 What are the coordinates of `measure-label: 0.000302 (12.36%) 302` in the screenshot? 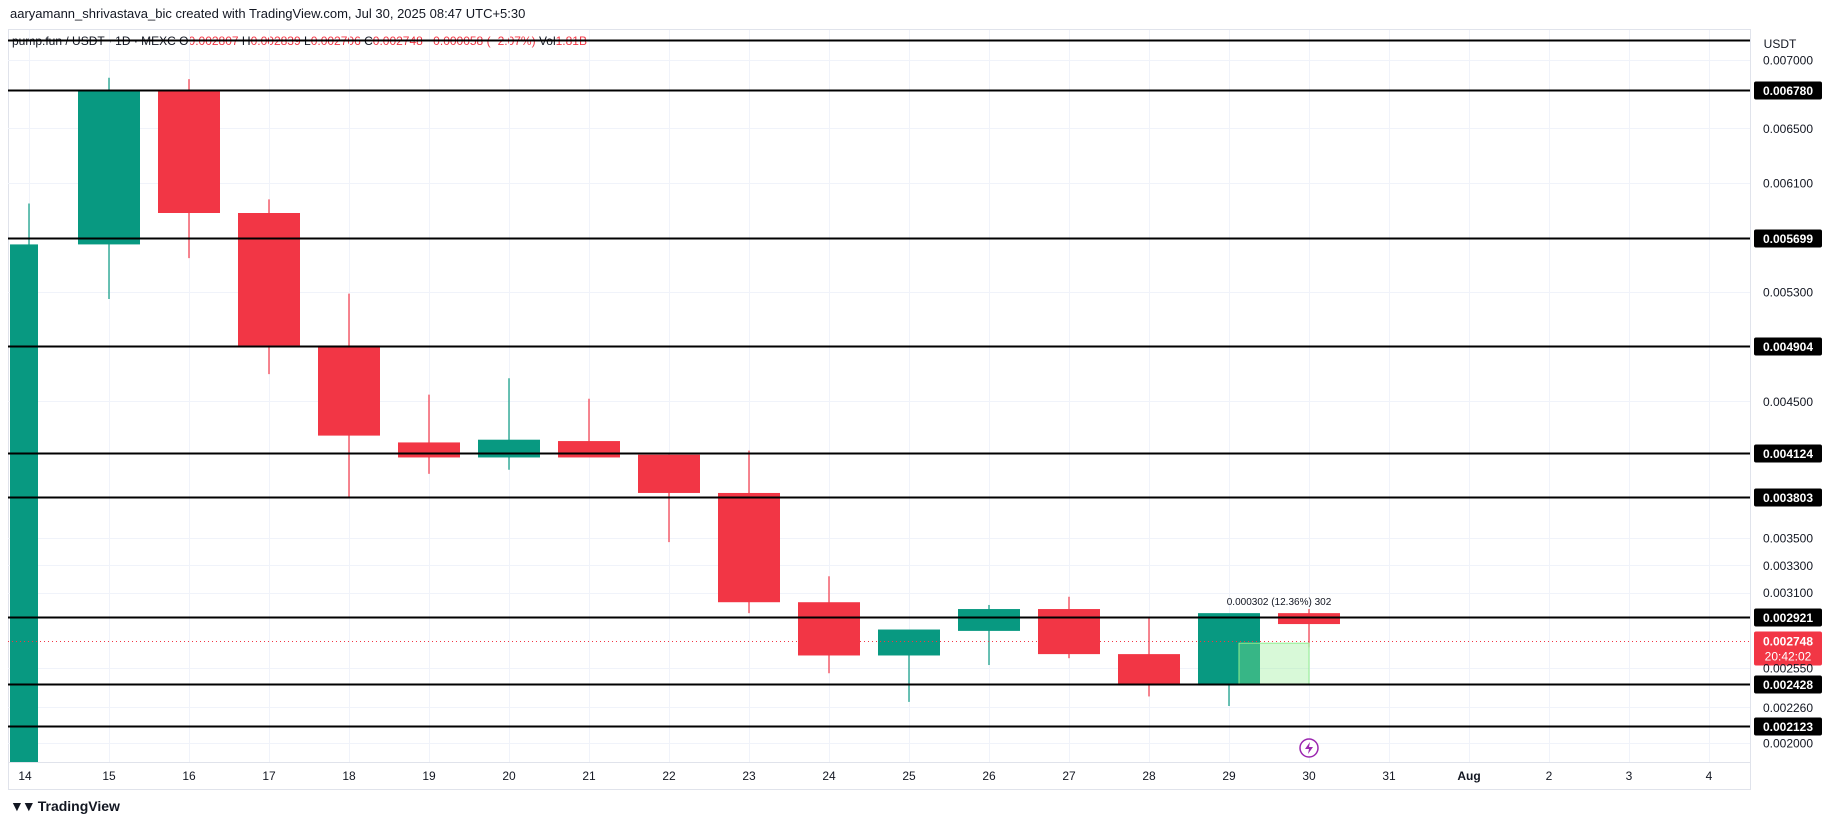 It's located at (1279, 602).